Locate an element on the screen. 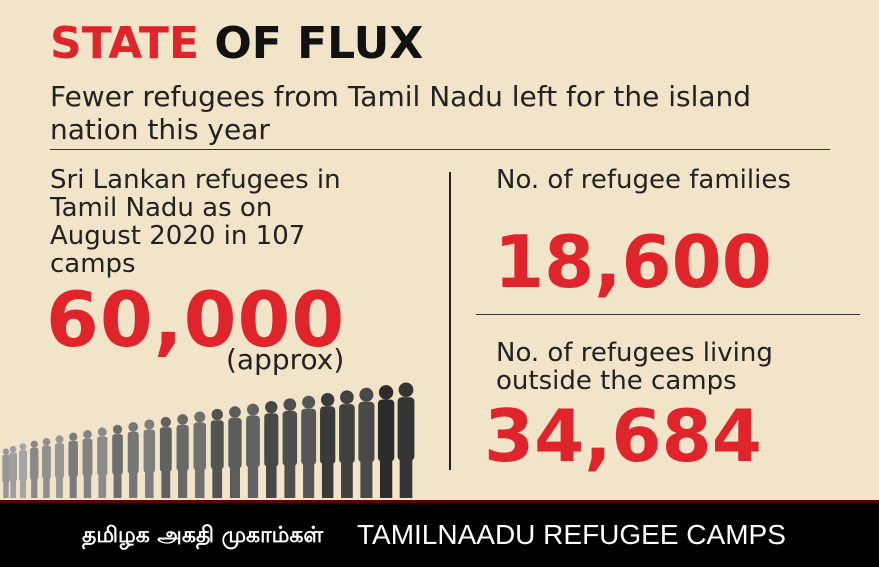 The image size is (879, 567). footer-tamil-text: தமிழக அகதி முகாம்கள் is located at coordinates (203, 535).